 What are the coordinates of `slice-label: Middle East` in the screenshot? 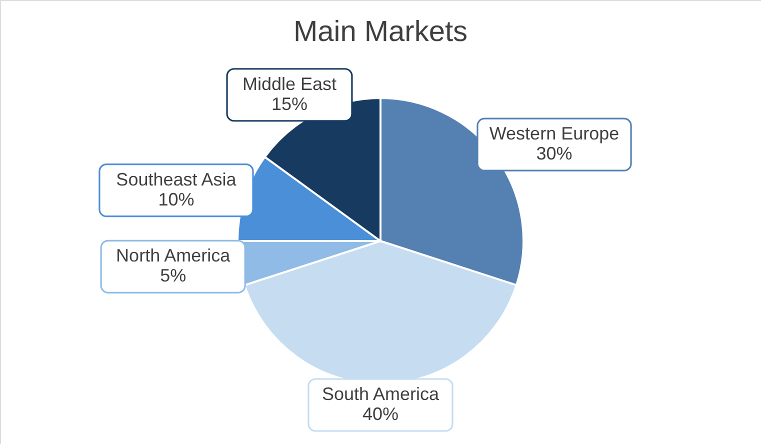 It's located at (289, 84).